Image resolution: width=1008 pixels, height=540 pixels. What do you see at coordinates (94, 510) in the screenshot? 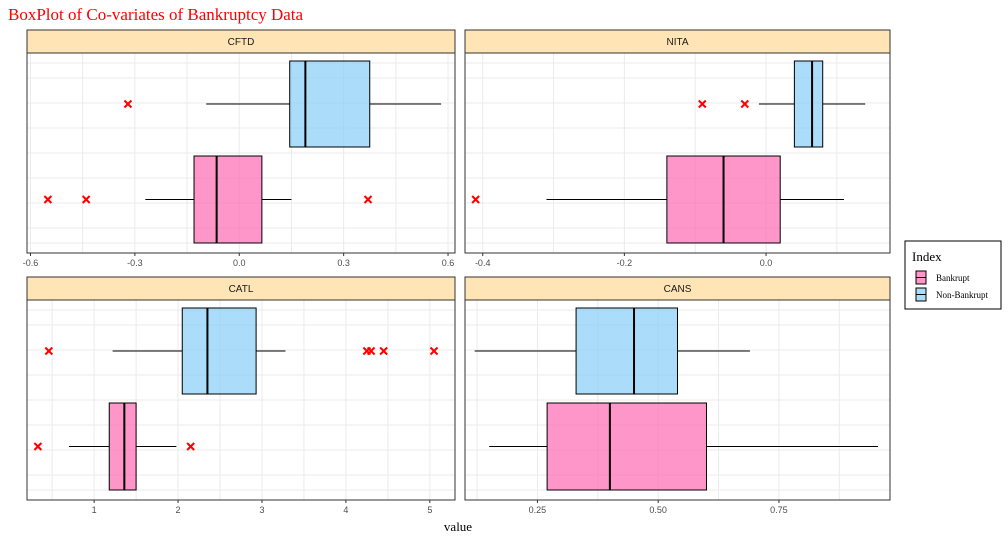
I see `x-tick-label: 1` at bounding box center [94, 510].